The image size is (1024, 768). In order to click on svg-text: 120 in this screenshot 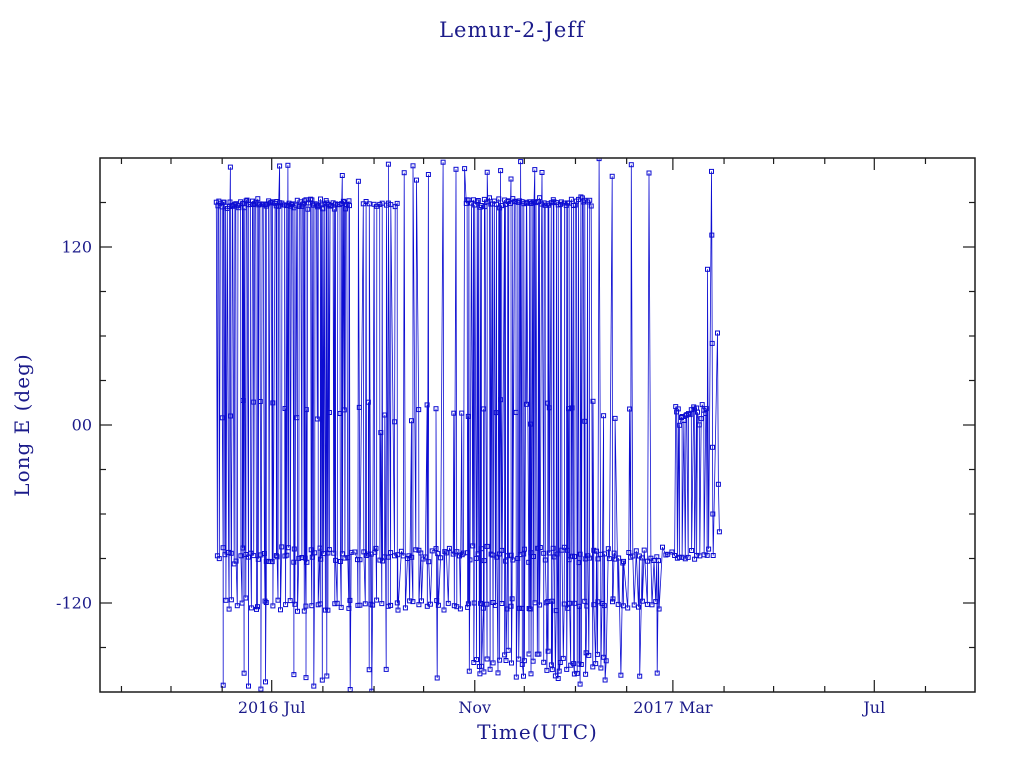, I will do `click(76, 247)`.